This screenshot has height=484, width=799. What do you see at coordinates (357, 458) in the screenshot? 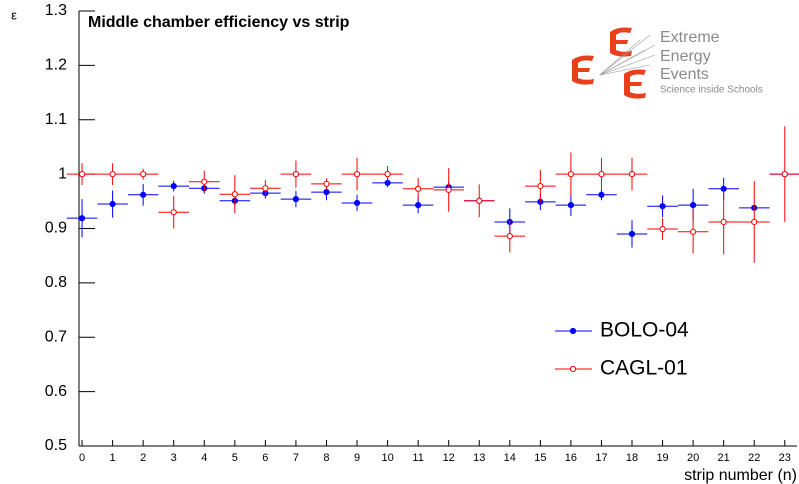
I see `x-tick-label: 9` at bounding box center [357, 458].